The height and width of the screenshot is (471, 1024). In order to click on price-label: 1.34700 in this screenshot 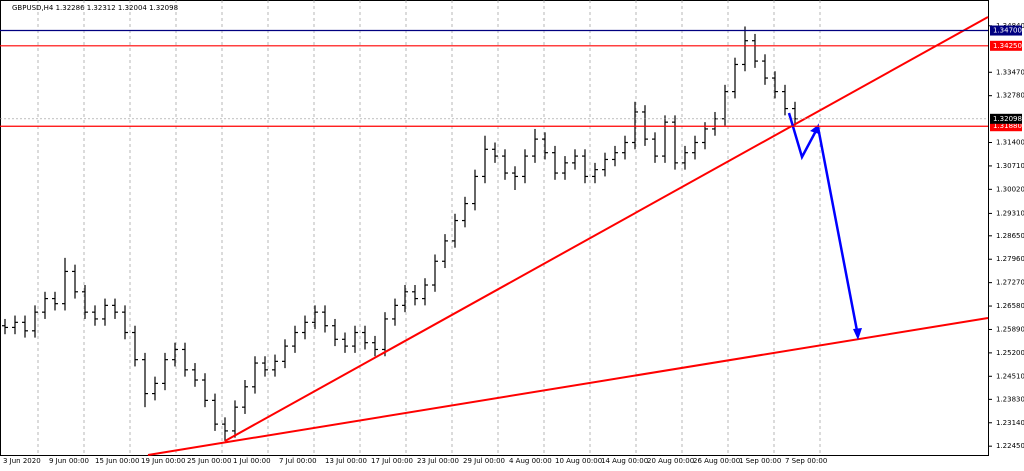, I will do `click(1007, 31)`.